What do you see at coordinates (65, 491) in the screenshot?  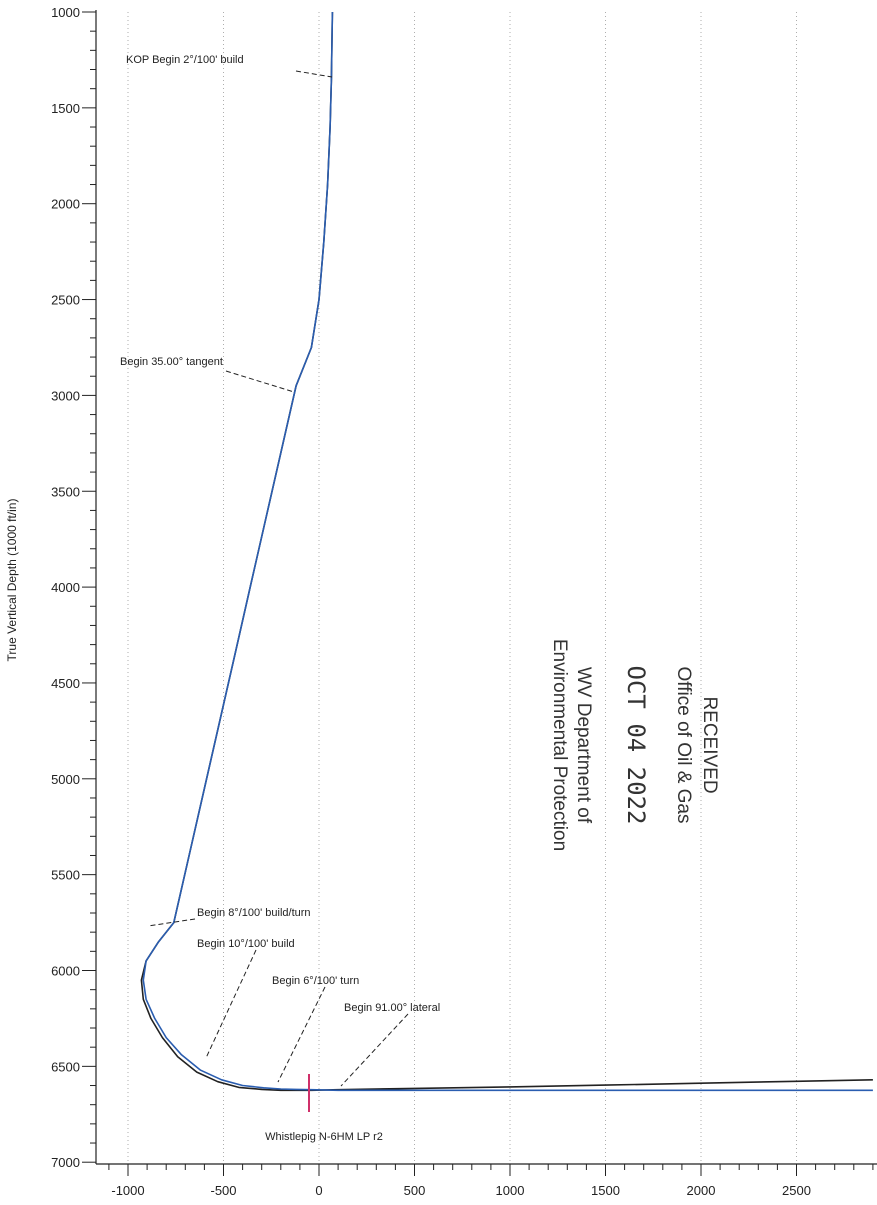 I see `y-tick-label: 3500` at bounding box center [65, 491].